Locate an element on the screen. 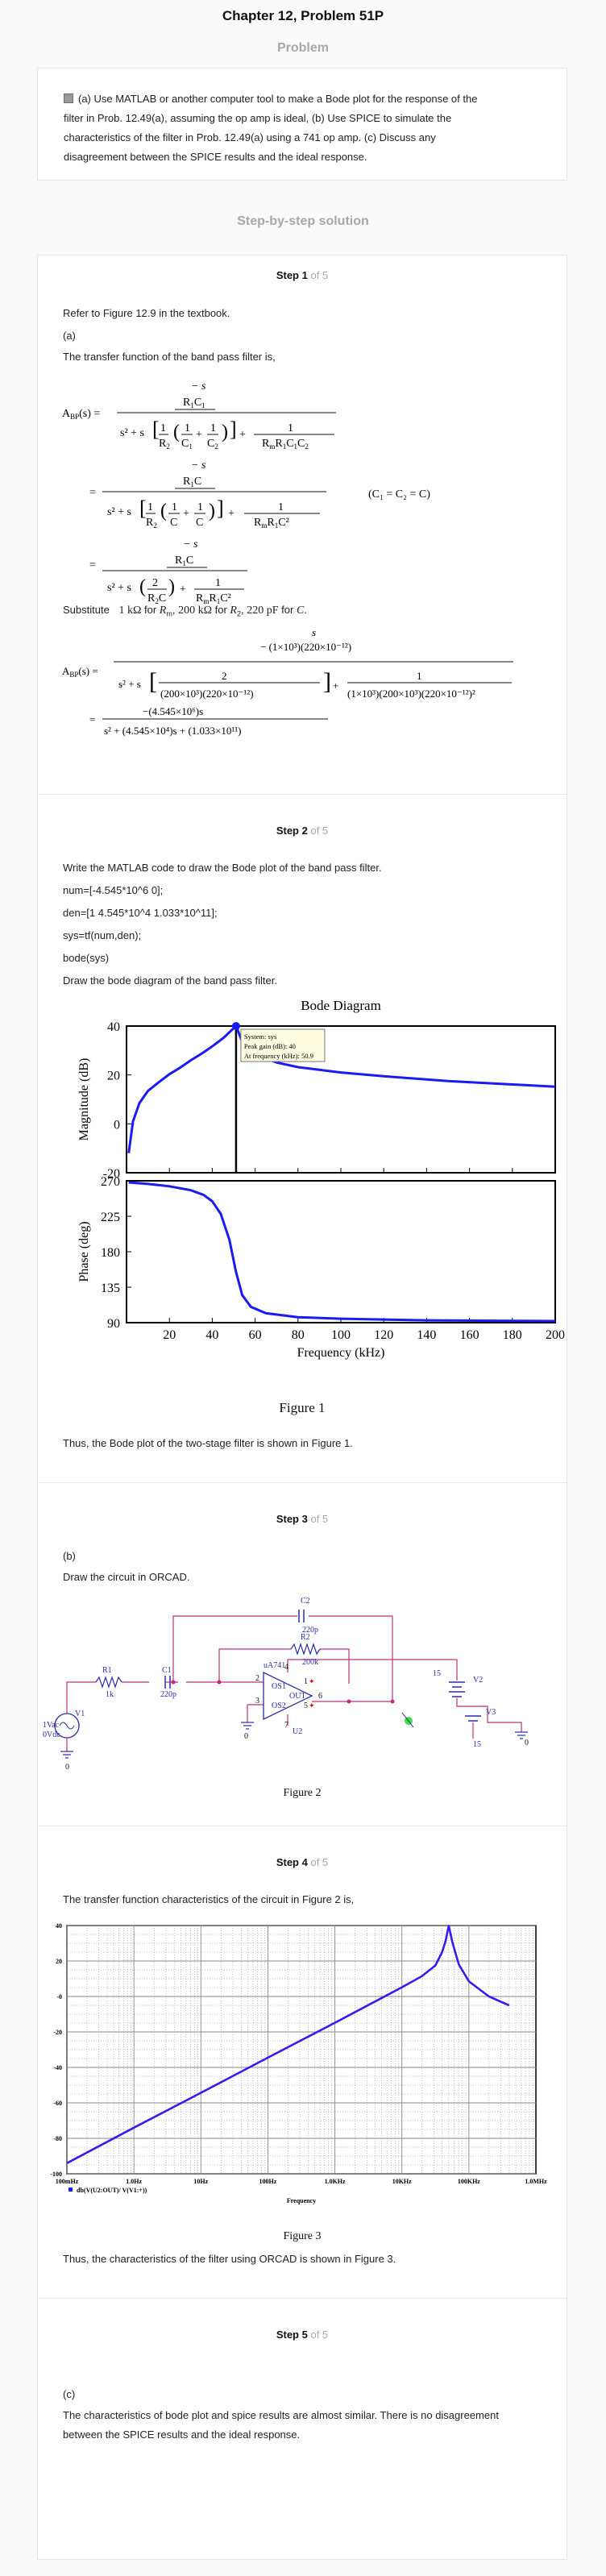  datatip-line: System: sys is located at coordinates (260, 1036).